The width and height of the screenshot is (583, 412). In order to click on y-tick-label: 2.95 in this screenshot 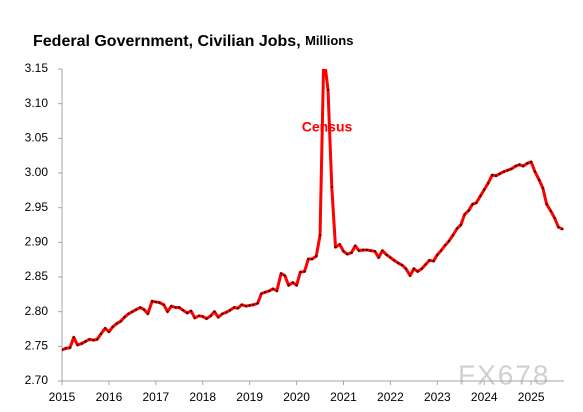, I will do `click(37, 207)`.